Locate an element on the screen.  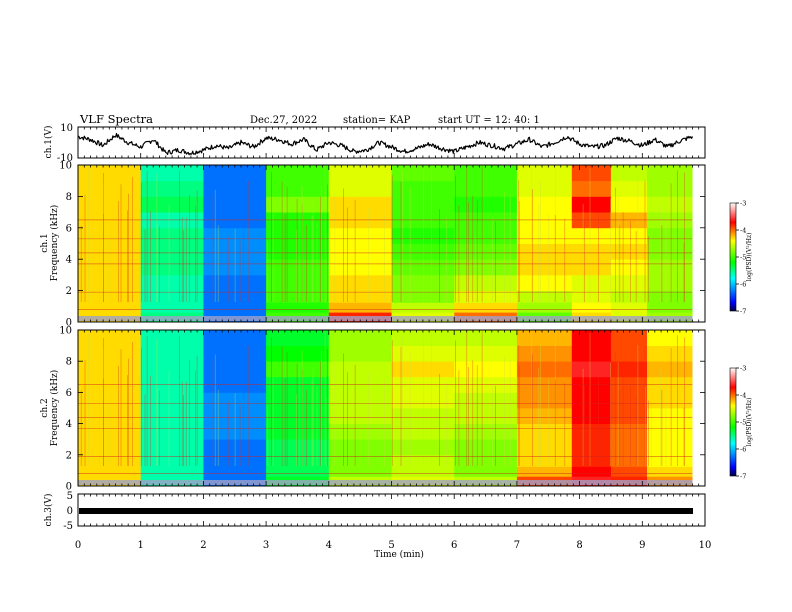
freq-tick-label: 2 is located at coordinates (69, 455).